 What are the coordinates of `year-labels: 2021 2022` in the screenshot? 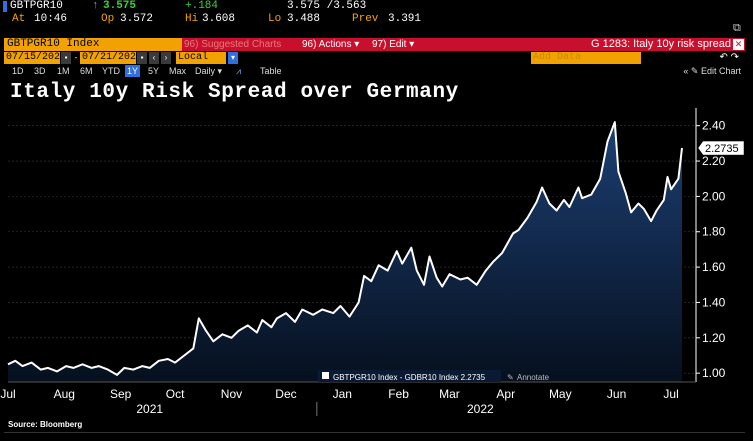 It's located at (315, 409).